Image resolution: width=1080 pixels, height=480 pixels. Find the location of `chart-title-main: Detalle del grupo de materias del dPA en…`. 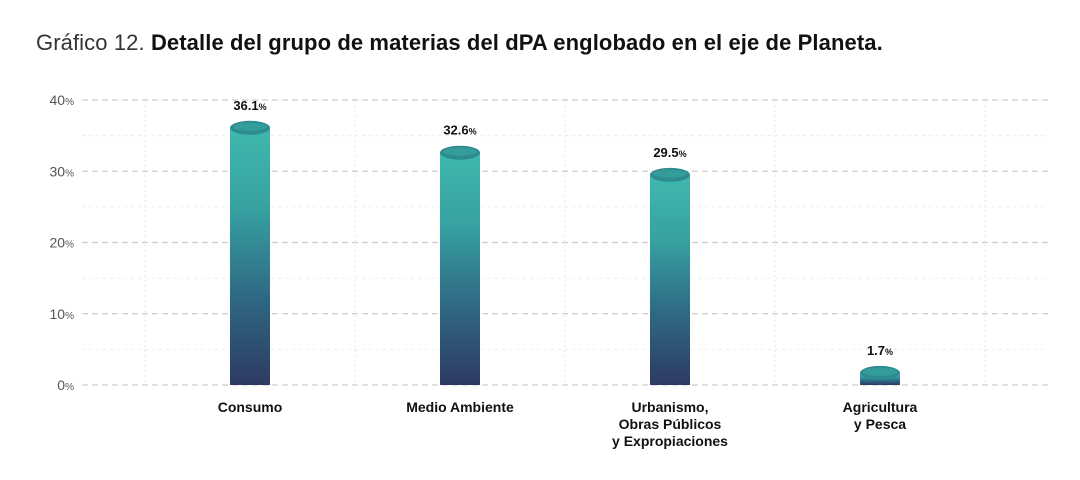

chart-title-main: Detalle del grupo de materias del dPA en… is located at coordinates (516, 42).